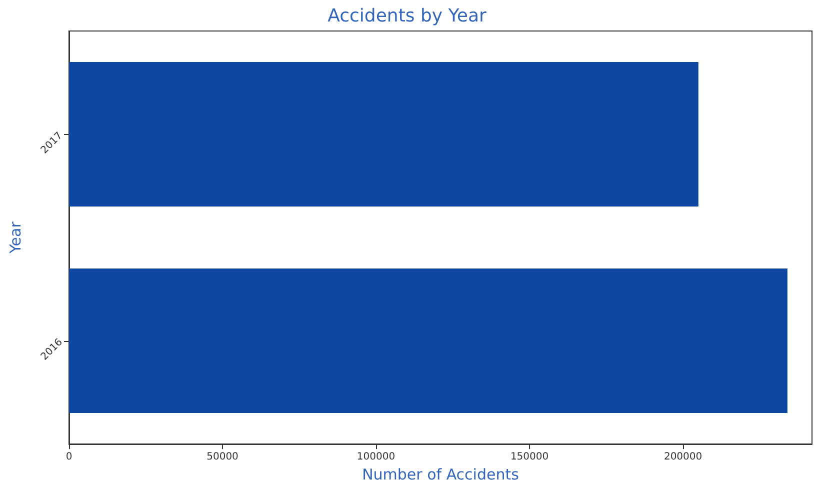  Describe the element at coordinates (441, 474) in the screenshot. I see `x-axis-title: Number of Accidents` at that location.